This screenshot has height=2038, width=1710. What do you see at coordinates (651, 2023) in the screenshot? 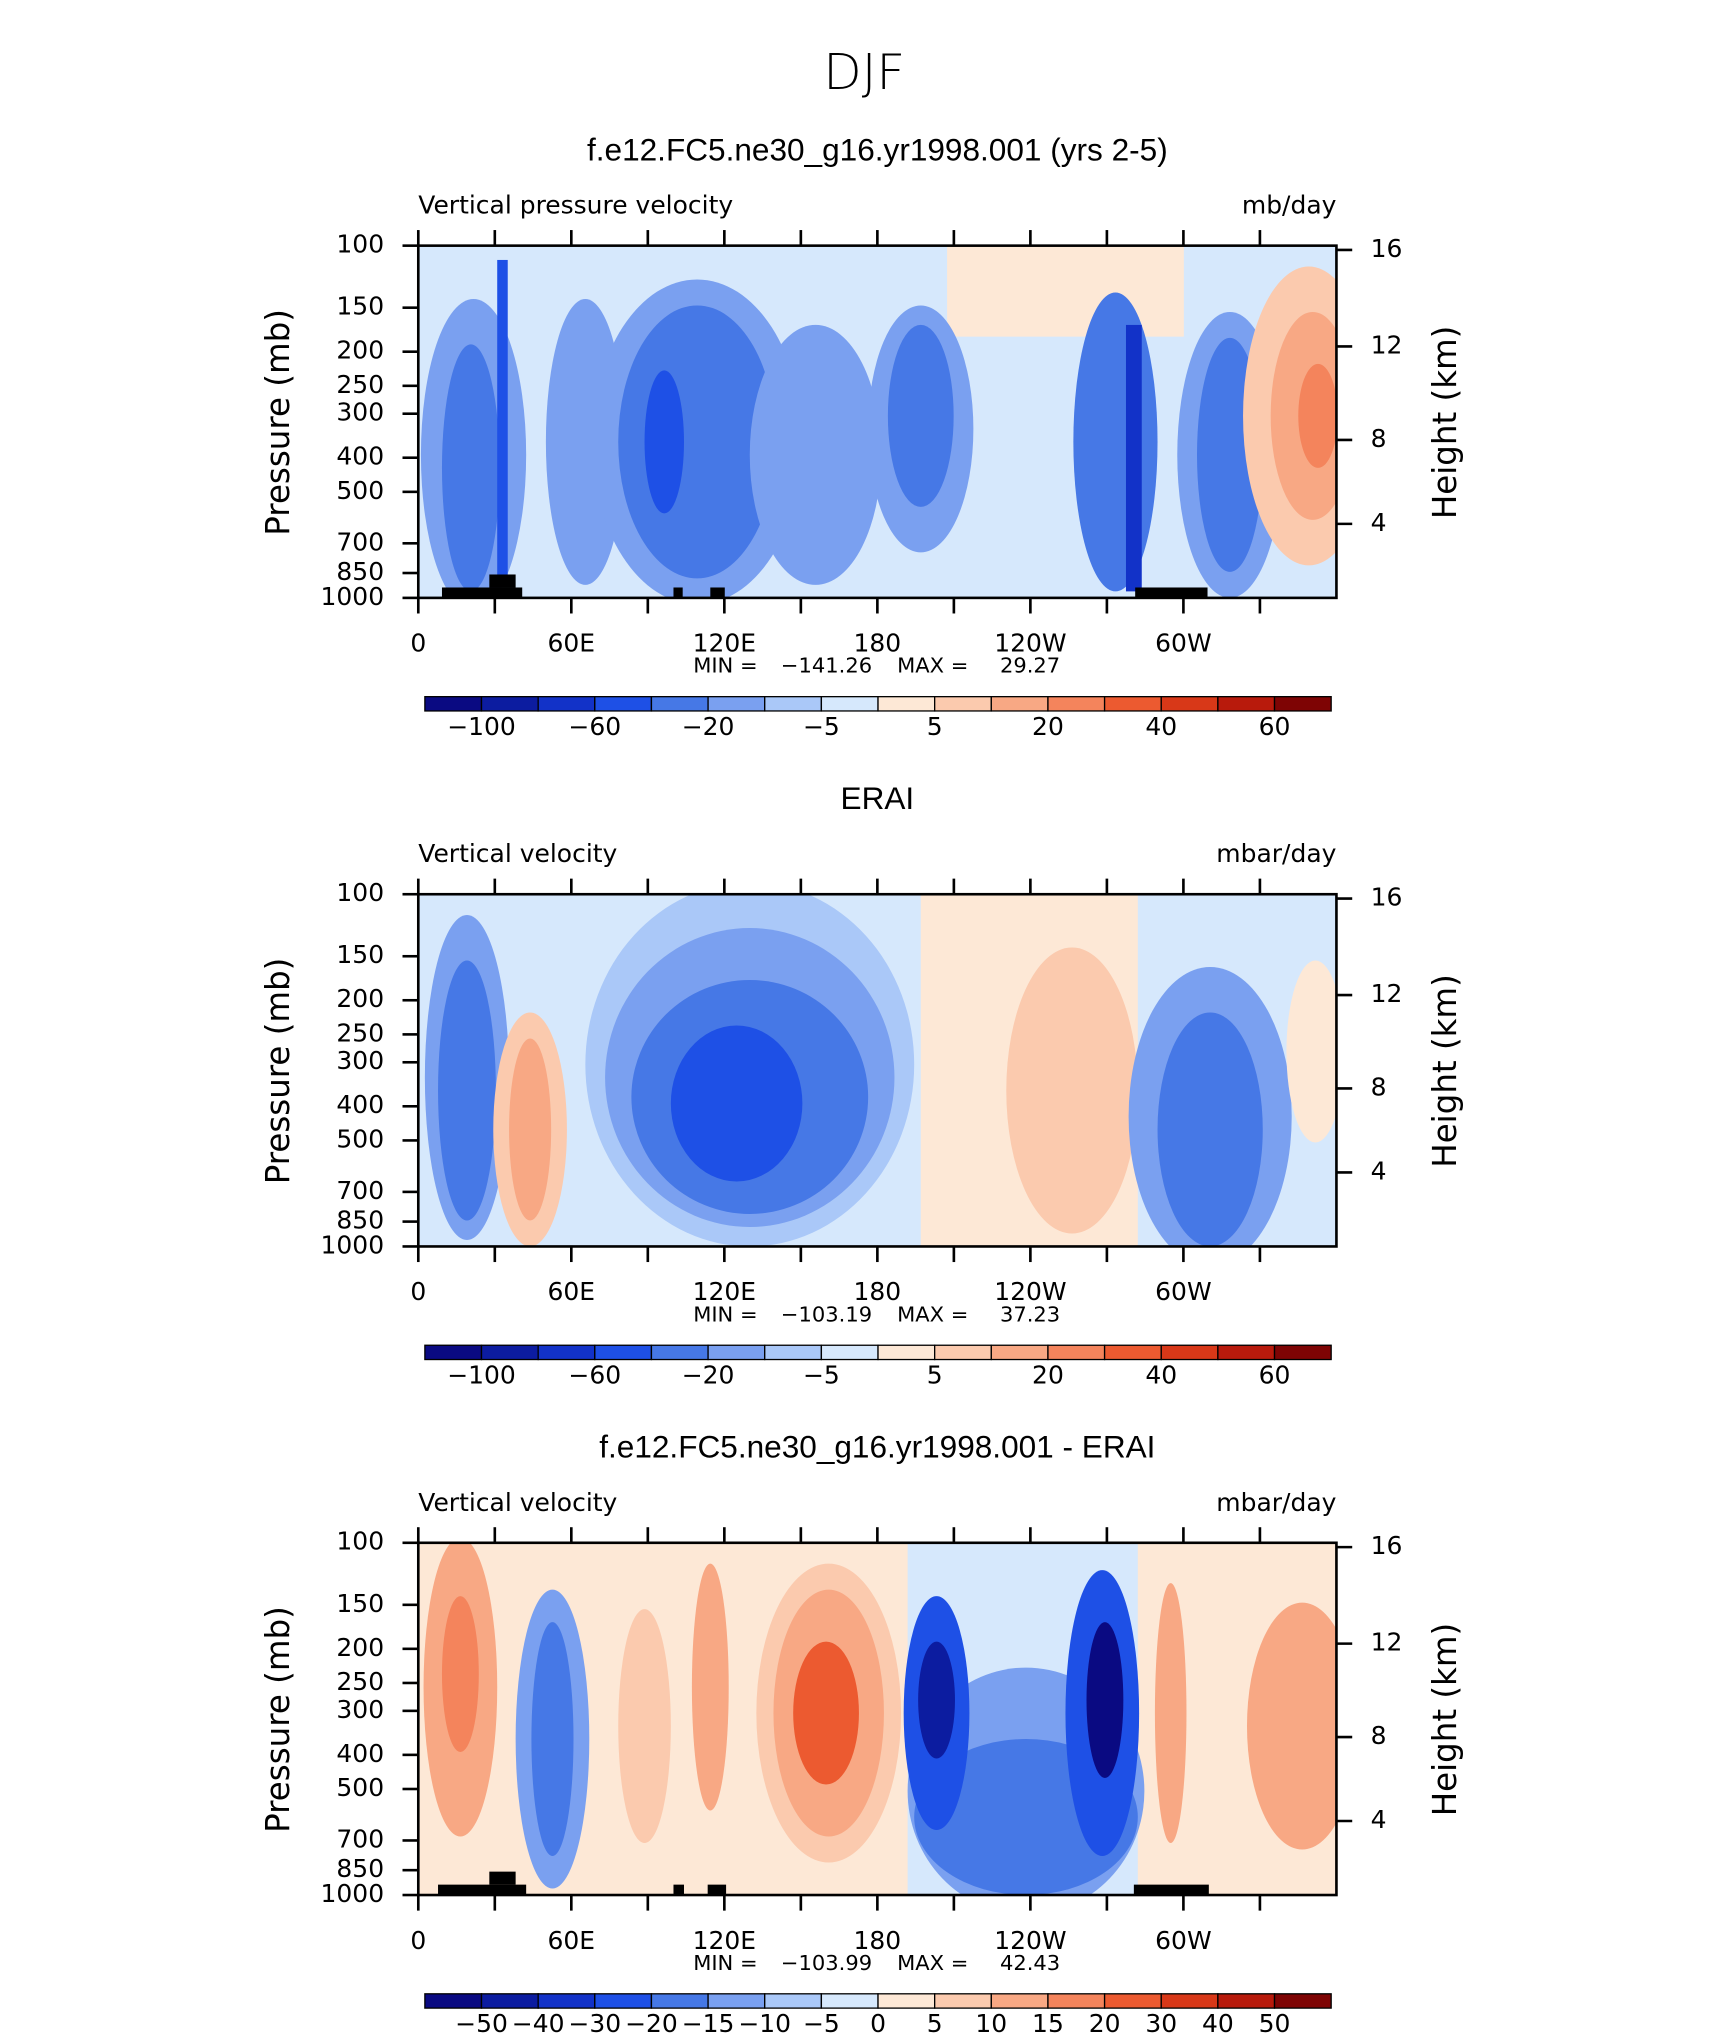
I see `colorbar-label: −20` at bounding box center [651, 2023].